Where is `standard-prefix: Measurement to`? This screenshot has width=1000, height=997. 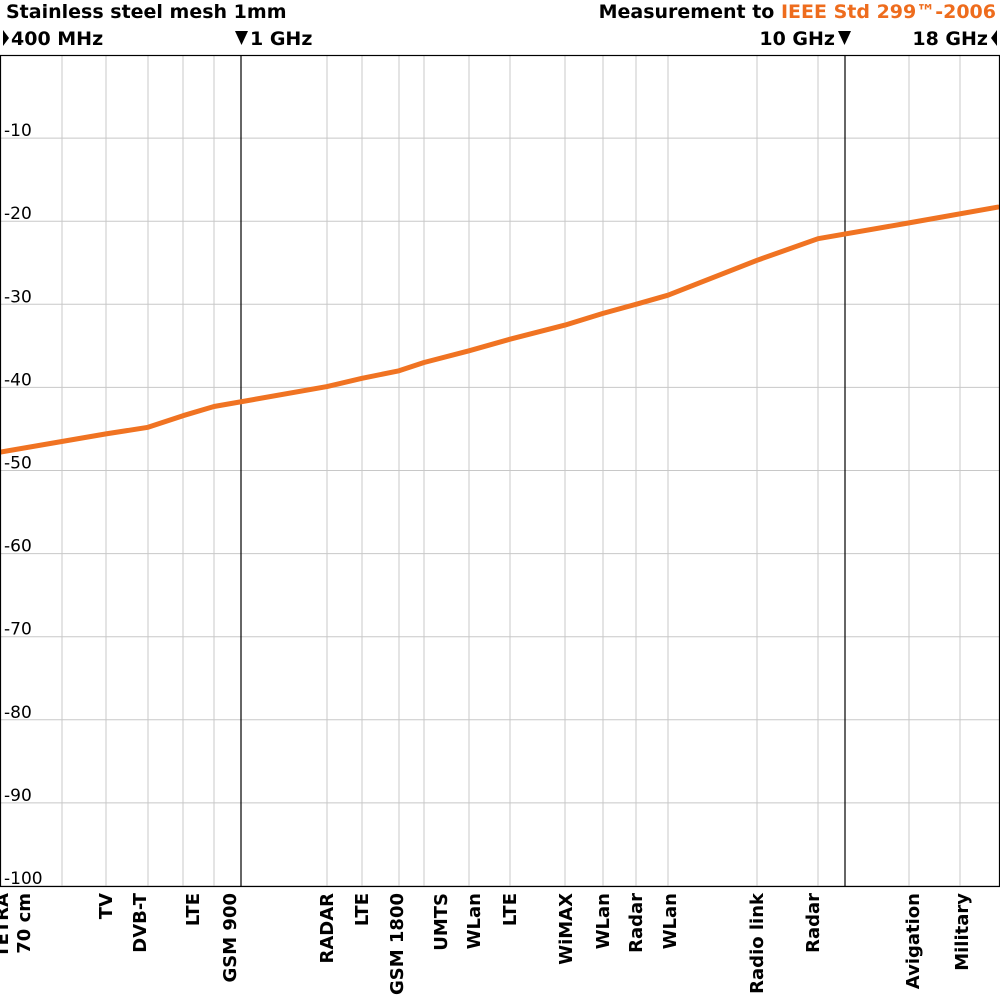
standard-prefix: Measurement to is located at coordinates (690, 12).